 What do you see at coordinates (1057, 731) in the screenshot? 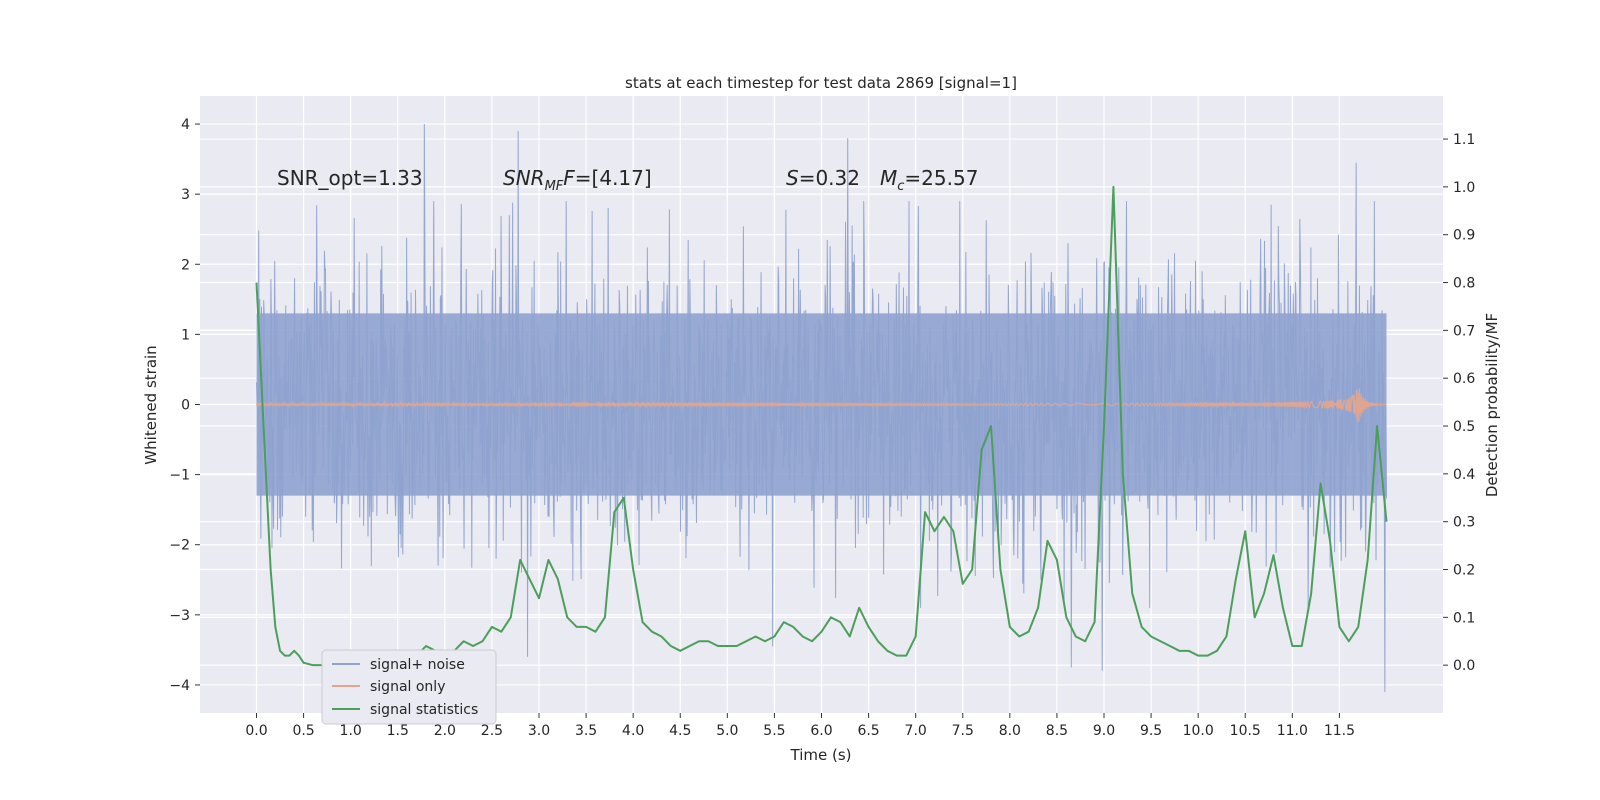
I see `x-tick-label: 8.5` at bounding box center [1057, 731].